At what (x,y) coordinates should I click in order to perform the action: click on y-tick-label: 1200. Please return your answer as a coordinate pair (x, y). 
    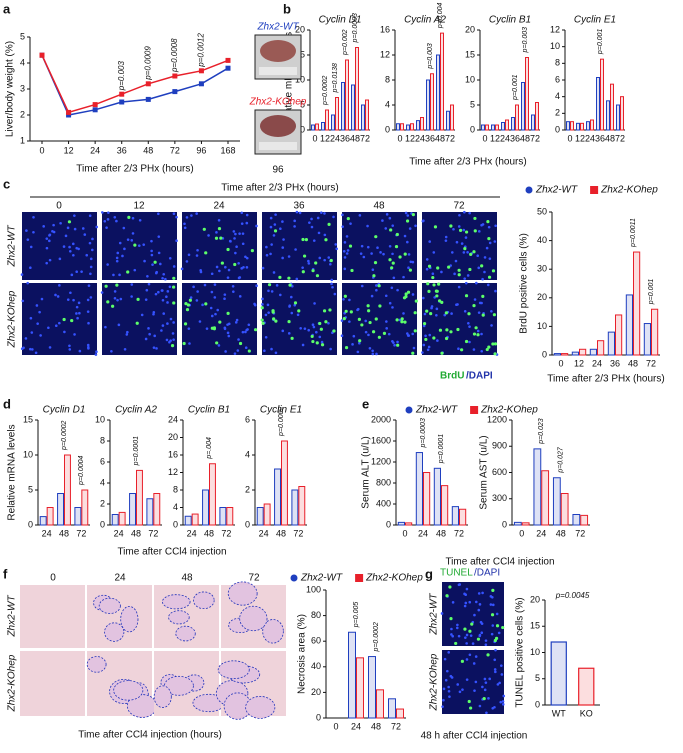
    Looking at the image, I should click on (497, 419).